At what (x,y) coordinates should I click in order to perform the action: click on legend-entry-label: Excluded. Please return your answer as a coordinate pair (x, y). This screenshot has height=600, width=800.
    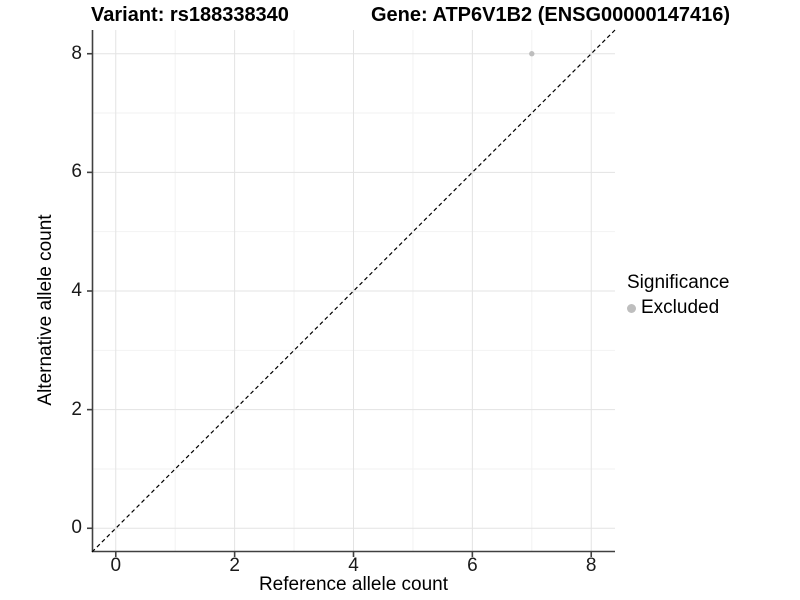
    Looking at the image, I should click on (680, 307).